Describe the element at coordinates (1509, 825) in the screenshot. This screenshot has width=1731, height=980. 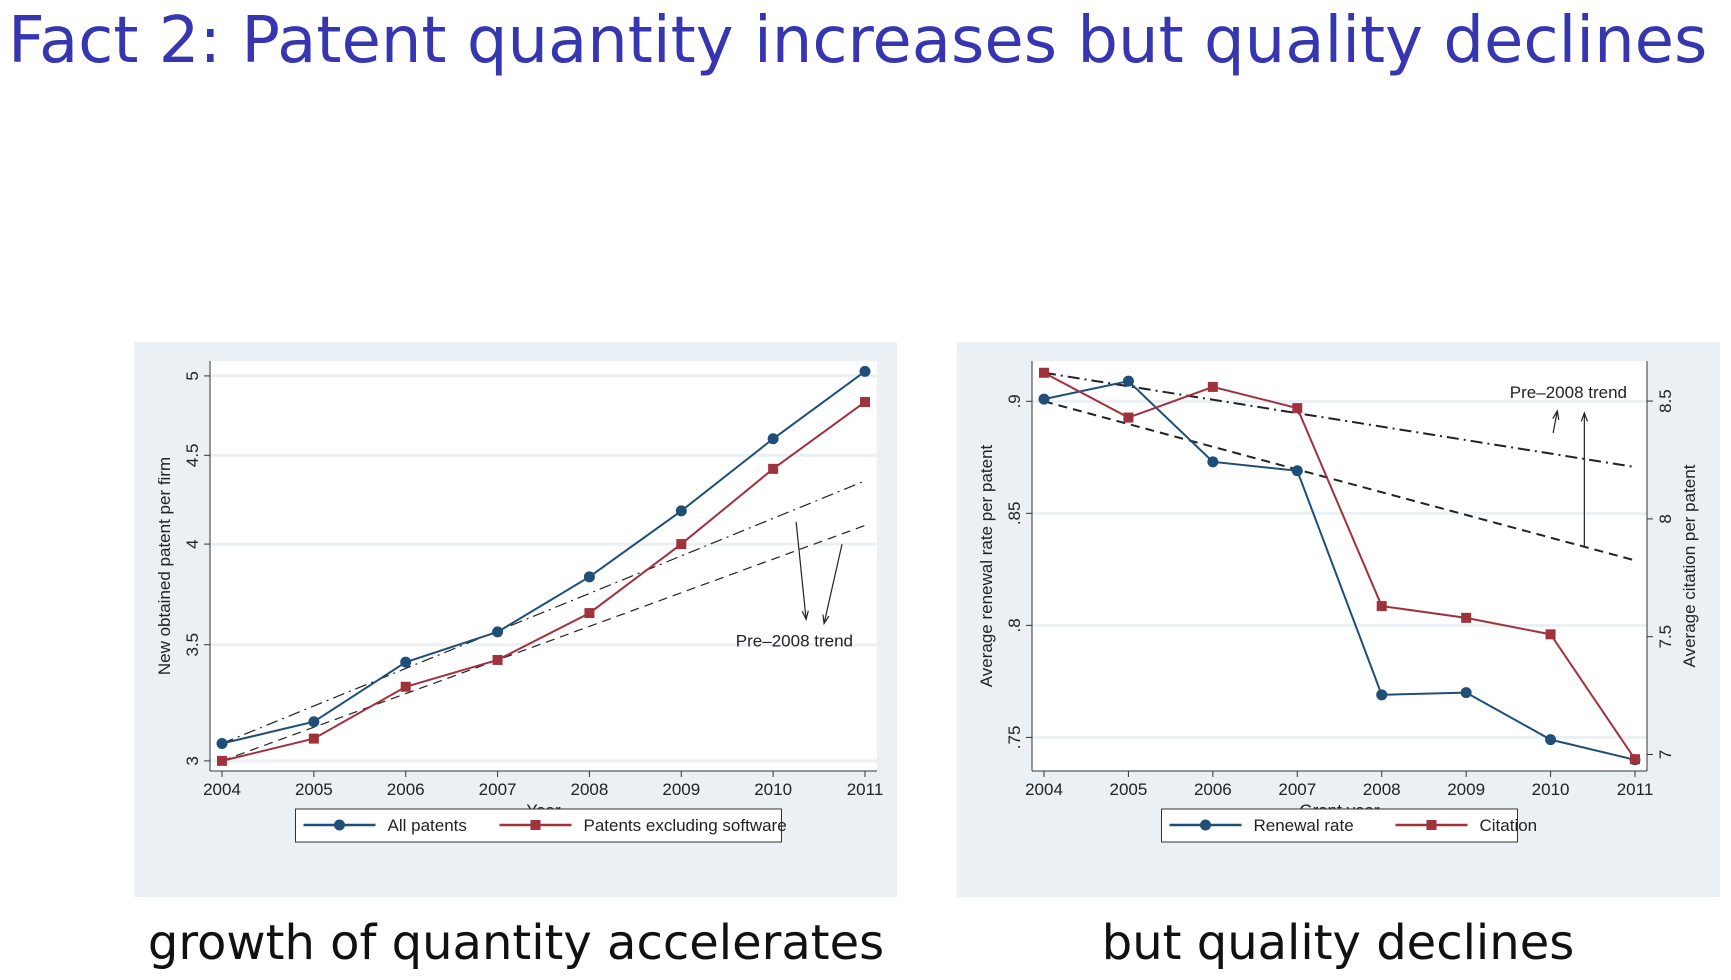
I see `legend-label: Citation` at that location.